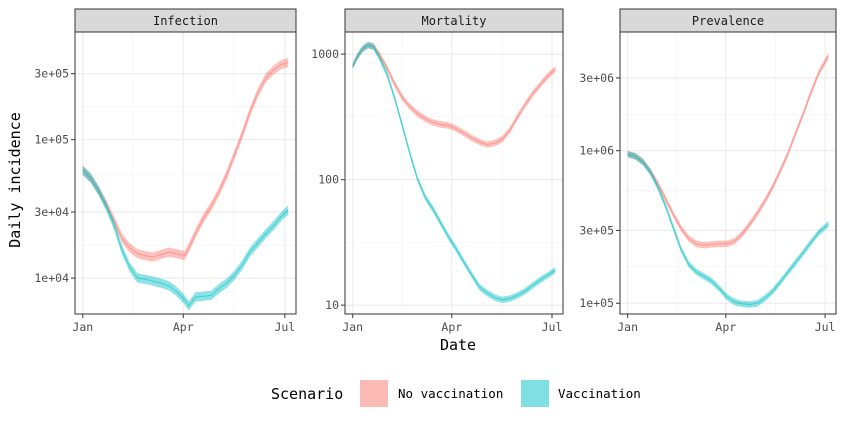  What do you see at coordinates (728, 21) in the screenshot?
I see `strip-title-prevalence: Prevalence` at bounding box center [728, 21].